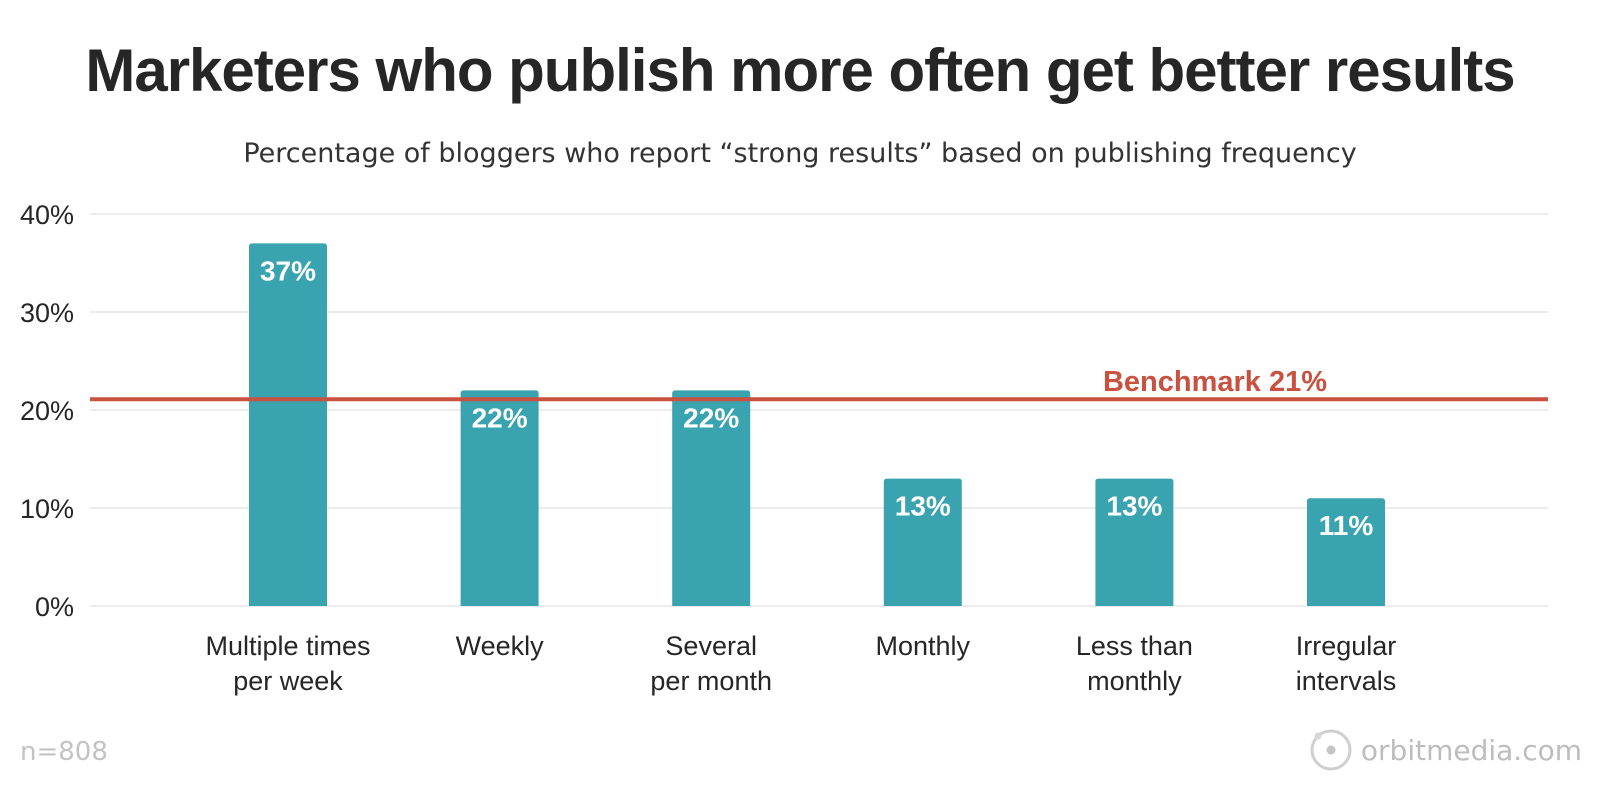 This screenshot has width=1600, height=800. What do you see at coordinates (288, 681) in the screenshot?
I see `x-tick-label-line: per week` at bounding box center [288, 681].